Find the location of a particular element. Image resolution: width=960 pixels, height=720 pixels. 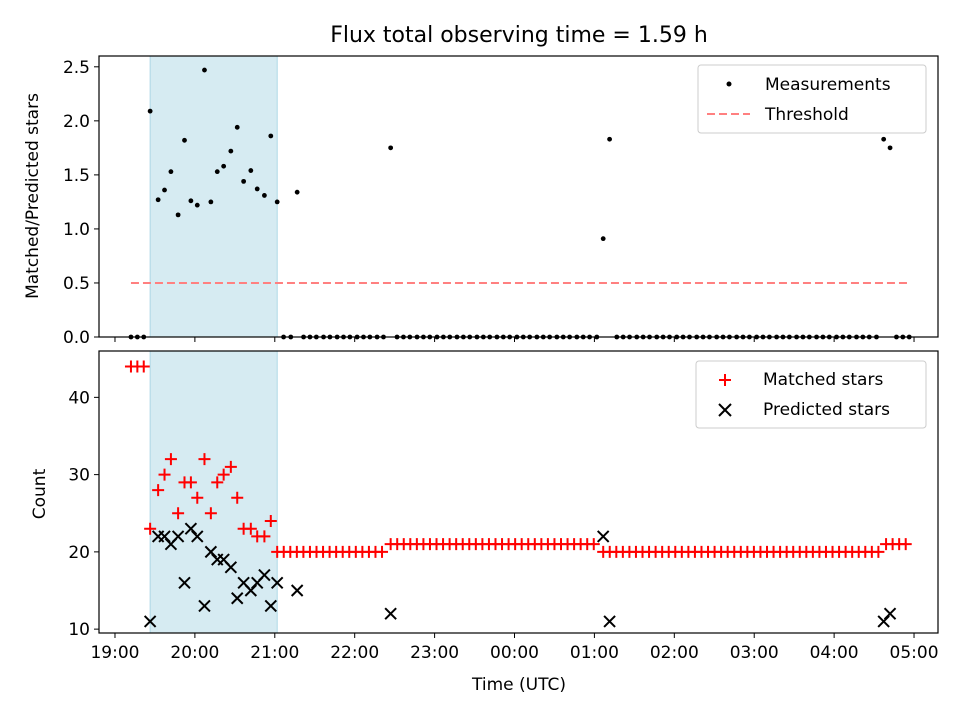

x-tick-label: 01:00 is located at coordinates (594, 653).